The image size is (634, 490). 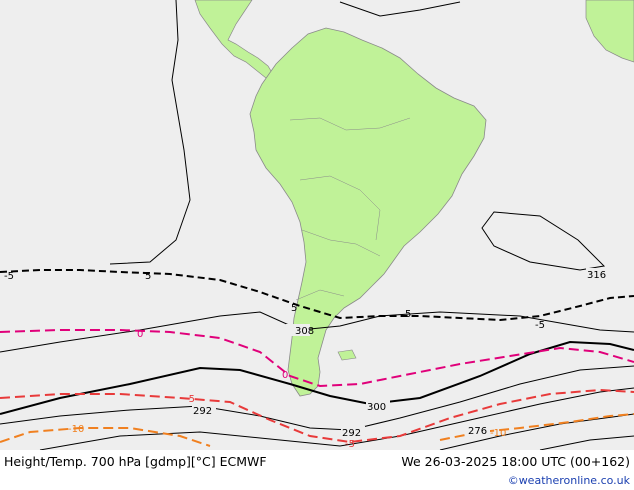 I want to click on height-contour-west-loop, so click(x=150, y=132).